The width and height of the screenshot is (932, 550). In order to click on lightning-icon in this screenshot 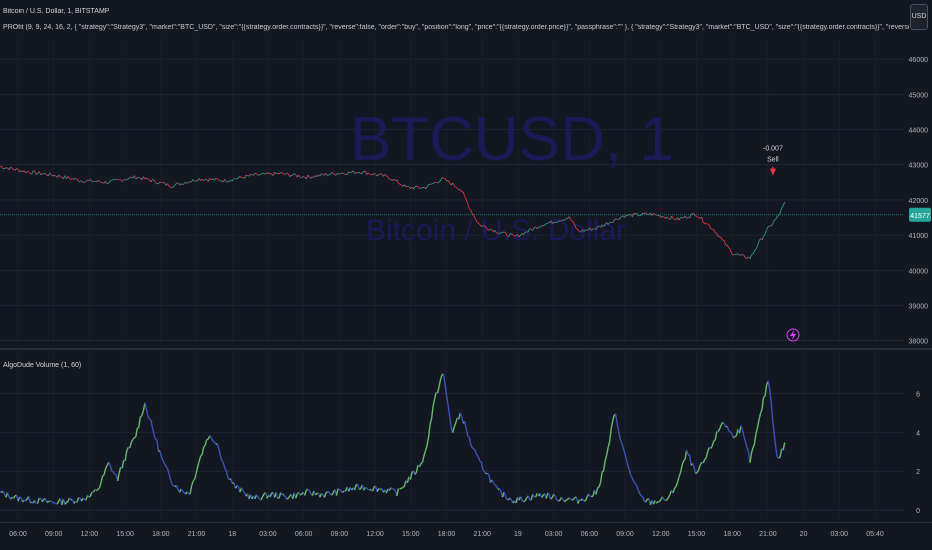, I will do `click(793, 335)`.